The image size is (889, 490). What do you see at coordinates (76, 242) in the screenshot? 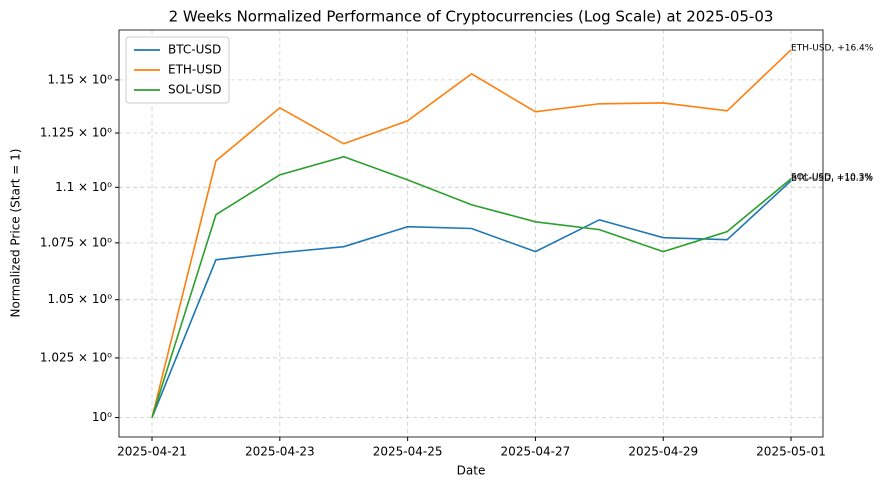
I see `y-tick-label: 1.075 × 10⁰` at bounding box center [76, 242].